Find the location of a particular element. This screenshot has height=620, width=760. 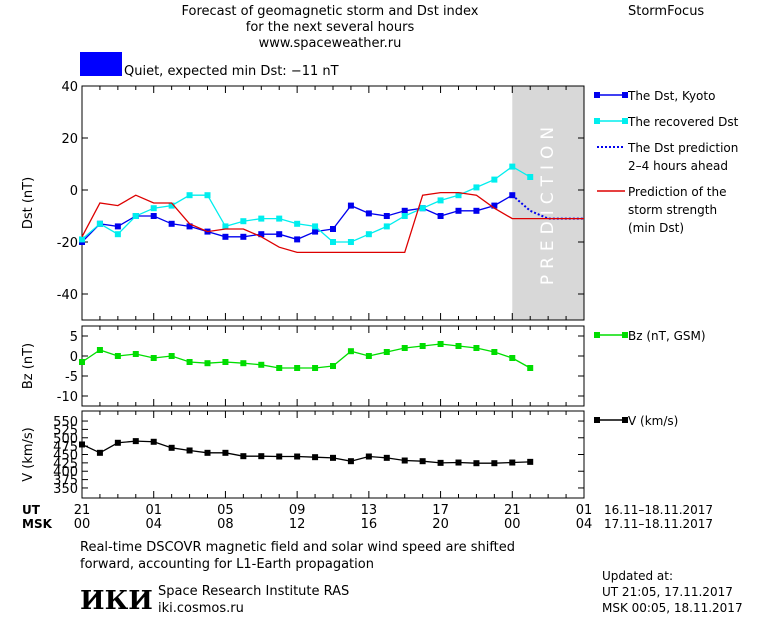

v-ytick-label: 400 is located at coordinates (65, 472).